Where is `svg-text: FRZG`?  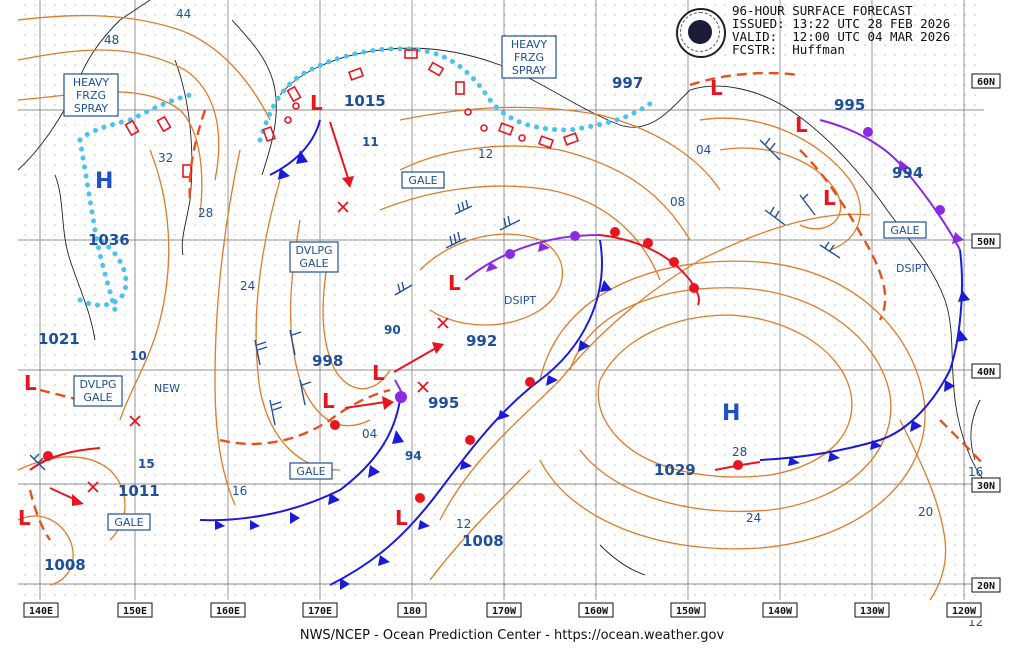 svg-text: FRZG is located at coordinates (91, 95).